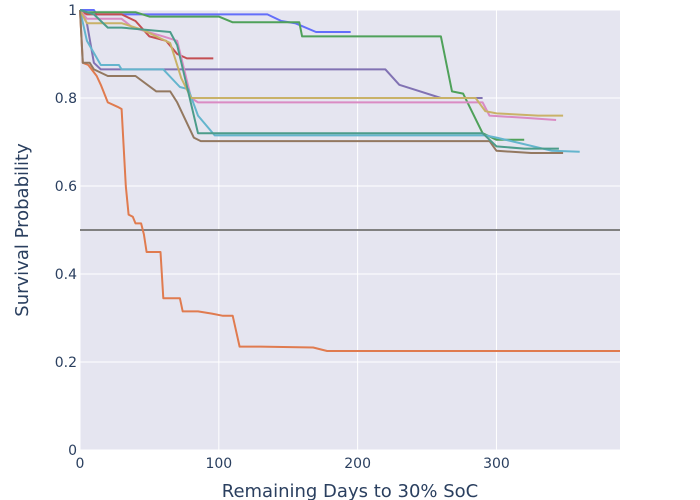 The image size is (700, 500). I want to click on y-tick-label-1: 0.2, so click(66, 363).